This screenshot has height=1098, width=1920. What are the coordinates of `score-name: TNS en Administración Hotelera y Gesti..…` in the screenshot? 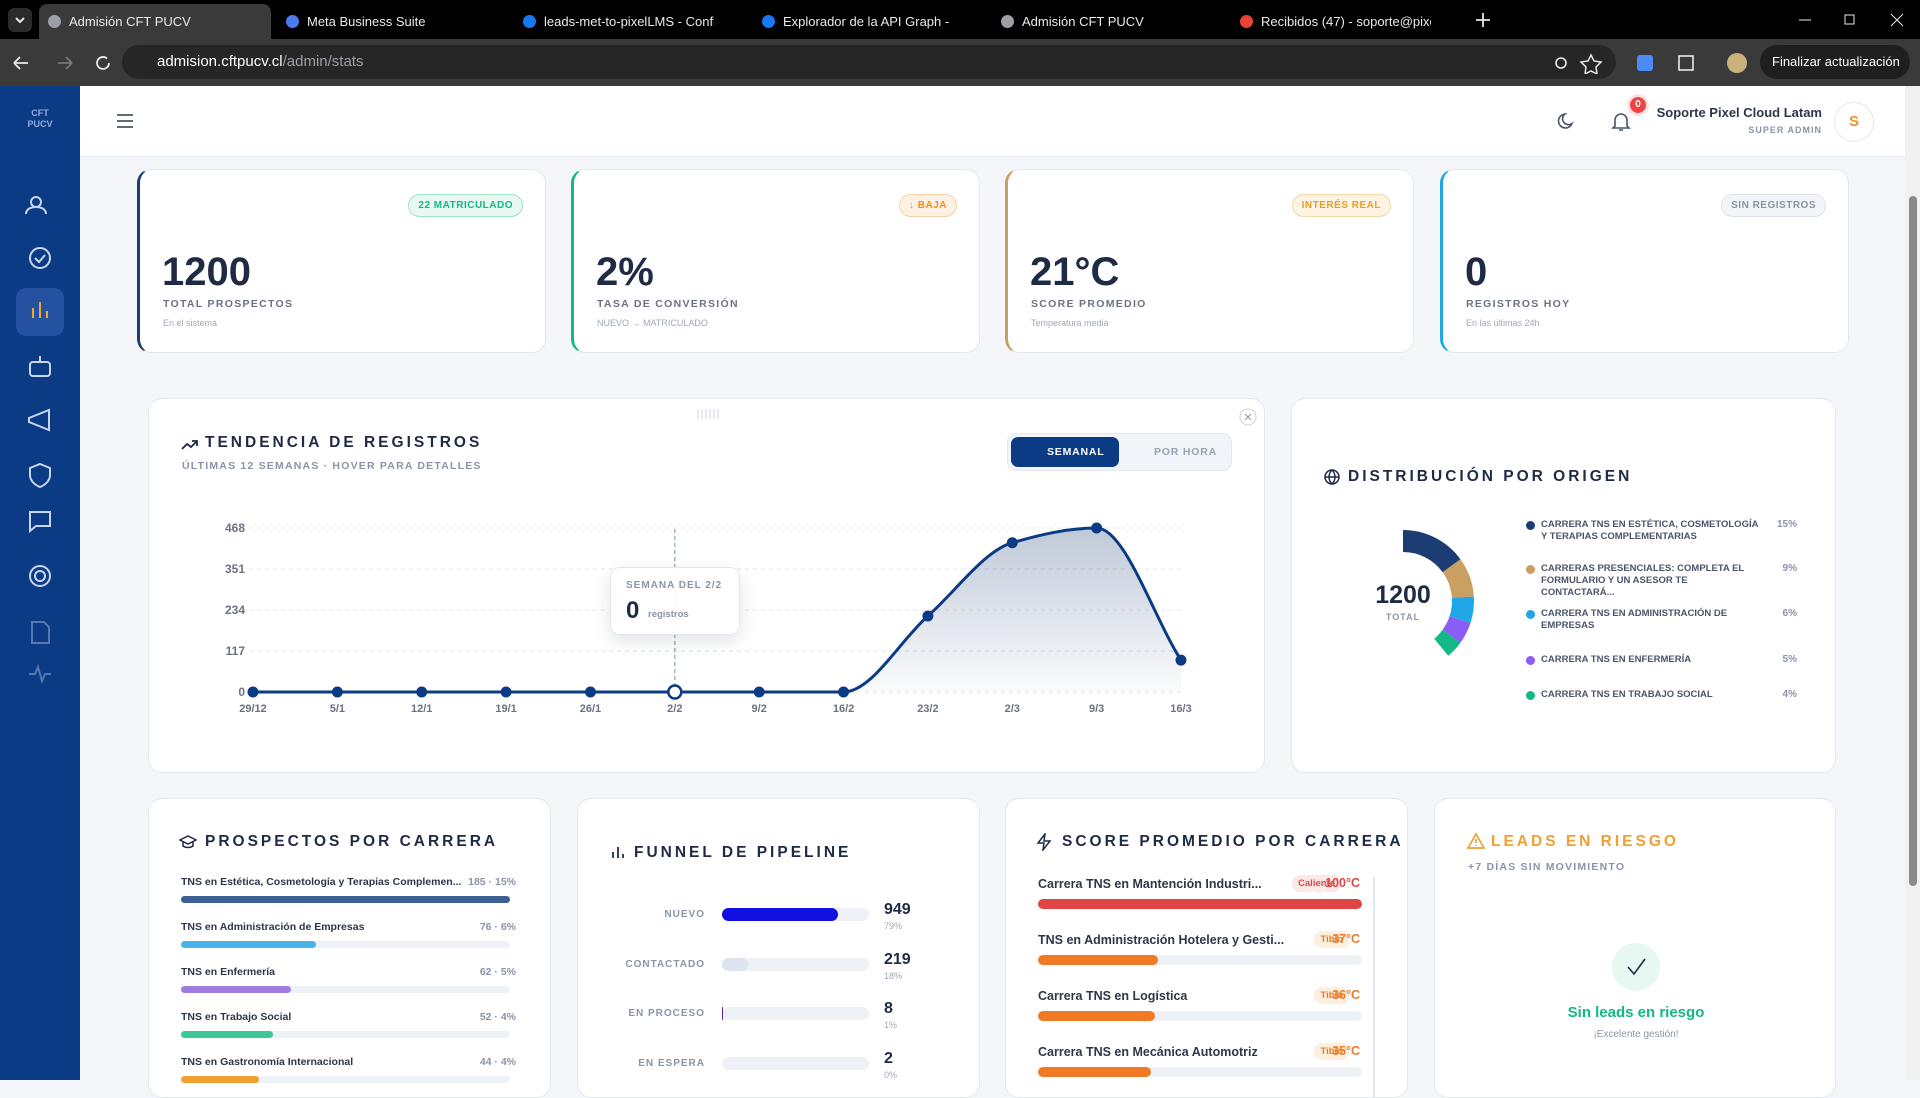 It's located at (1161, 940).